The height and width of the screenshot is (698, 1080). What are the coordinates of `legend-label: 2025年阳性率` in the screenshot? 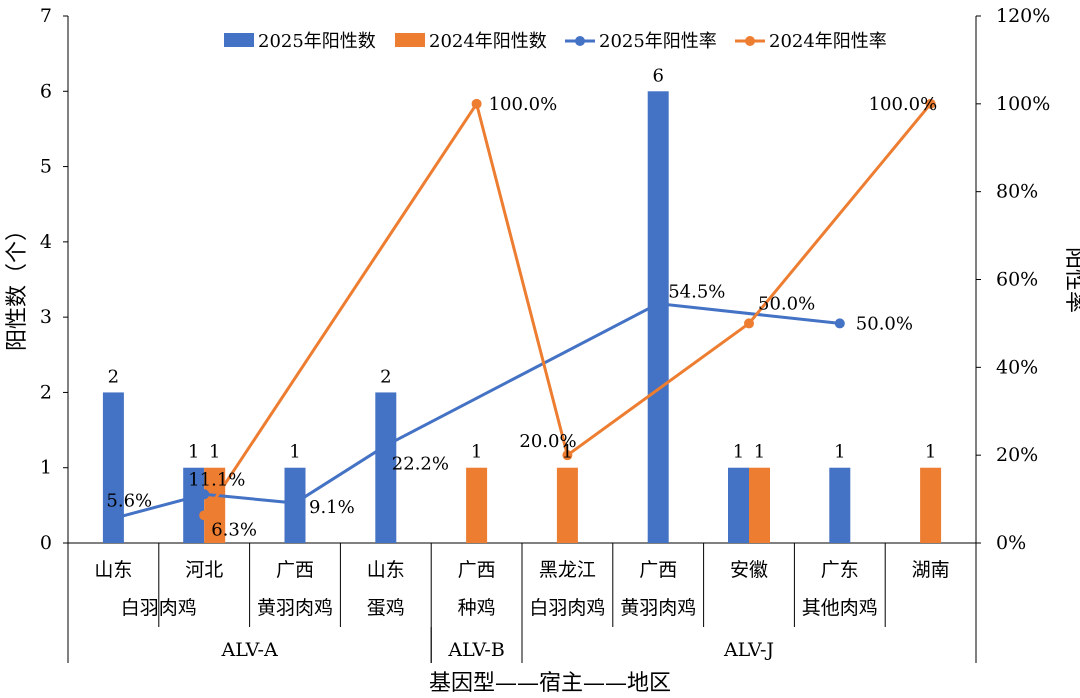 It's located at (658, 41).